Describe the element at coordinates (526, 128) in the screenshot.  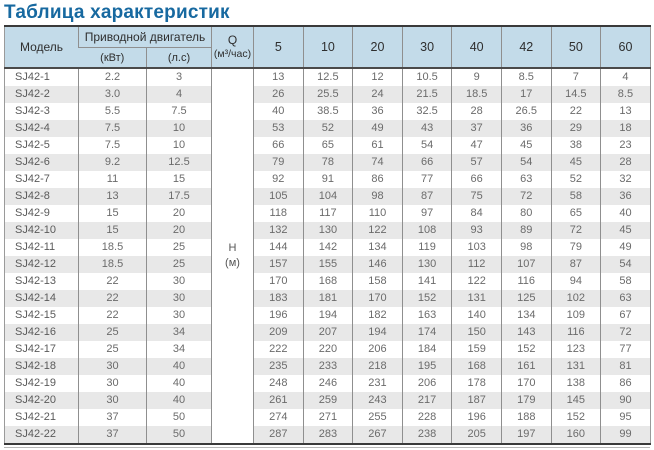
I see `head-value-cell: 36` at that location.